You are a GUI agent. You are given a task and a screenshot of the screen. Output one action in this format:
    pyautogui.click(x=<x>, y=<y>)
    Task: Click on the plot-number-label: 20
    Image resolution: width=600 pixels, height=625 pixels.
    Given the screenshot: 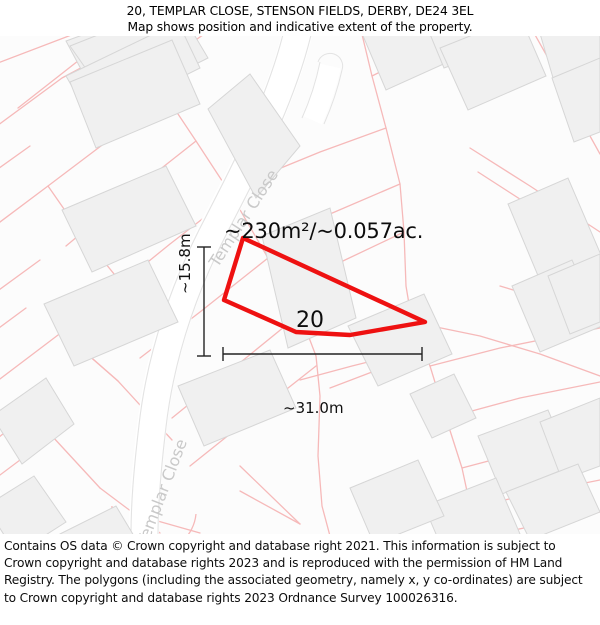 What is the action you would take?
    pyautogui.click(x=310, y=320)
    